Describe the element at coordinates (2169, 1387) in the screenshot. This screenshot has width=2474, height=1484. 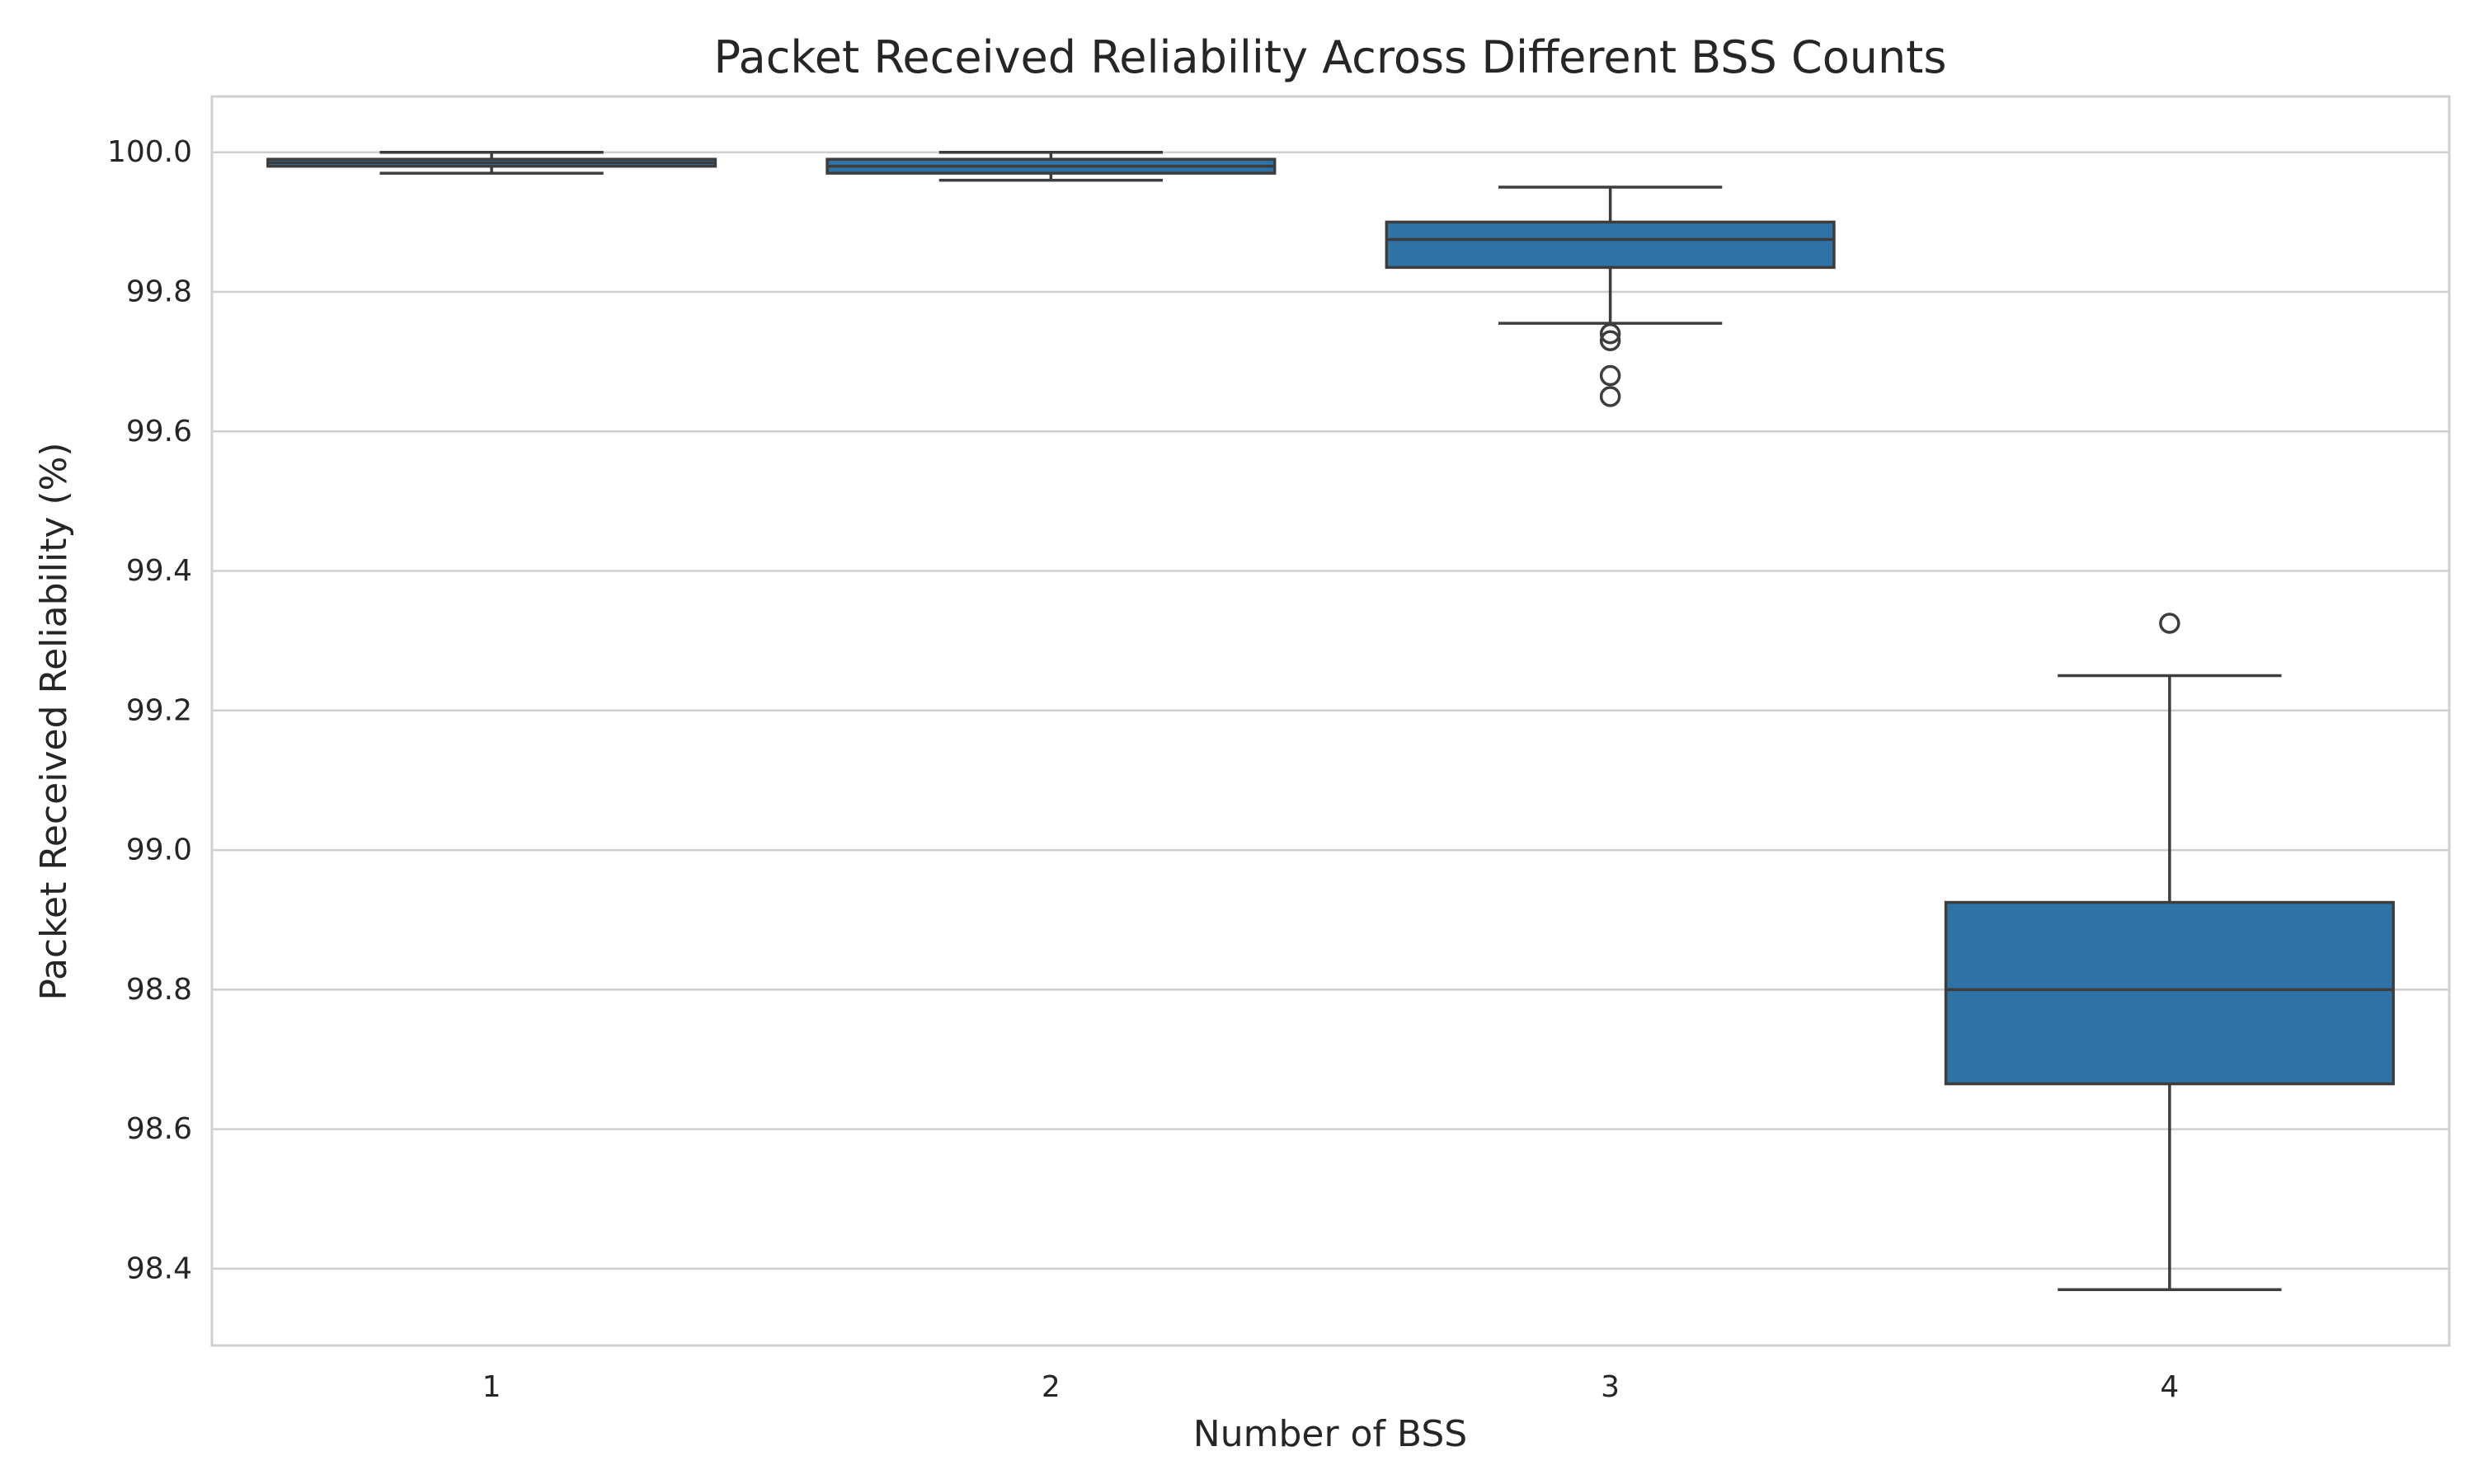
I see `x-tick-label: 4` at that location.